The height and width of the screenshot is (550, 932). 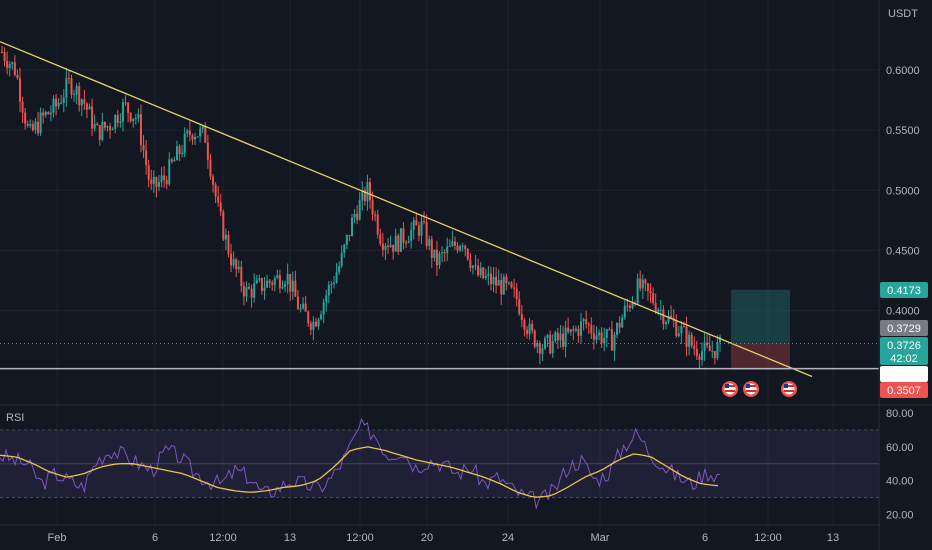 I want to click on time-axis-ticks: Feb 6 12:00 13 12:00 20 24 Mar 6 12:00 13, so click(x=444, y=538).